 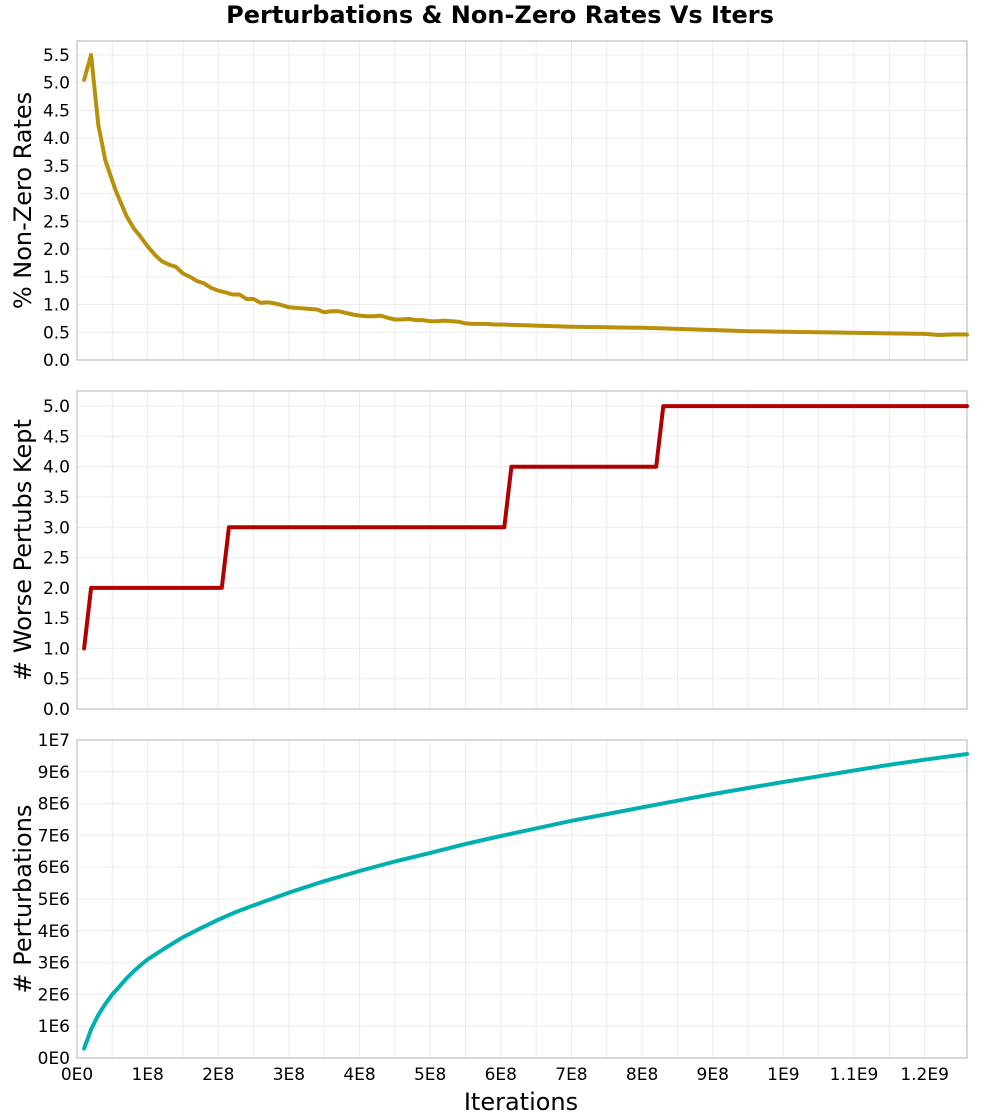 What do you see at coordinates (56, 437) in the screenshot?
I see `y-tick-label-worse-pertubs-kept: 4.5` at bounding box center [56, 437].